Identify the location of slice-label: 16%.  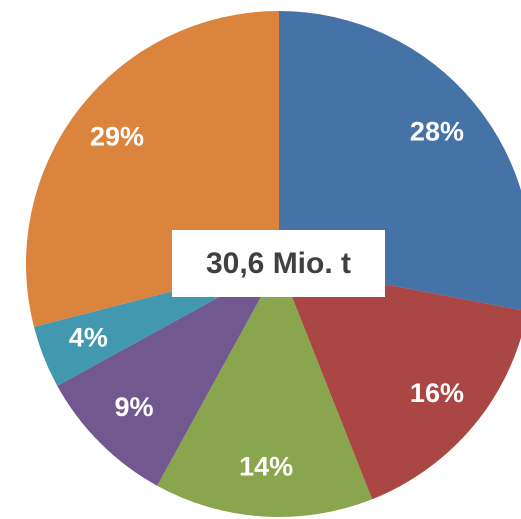
(437, 393).